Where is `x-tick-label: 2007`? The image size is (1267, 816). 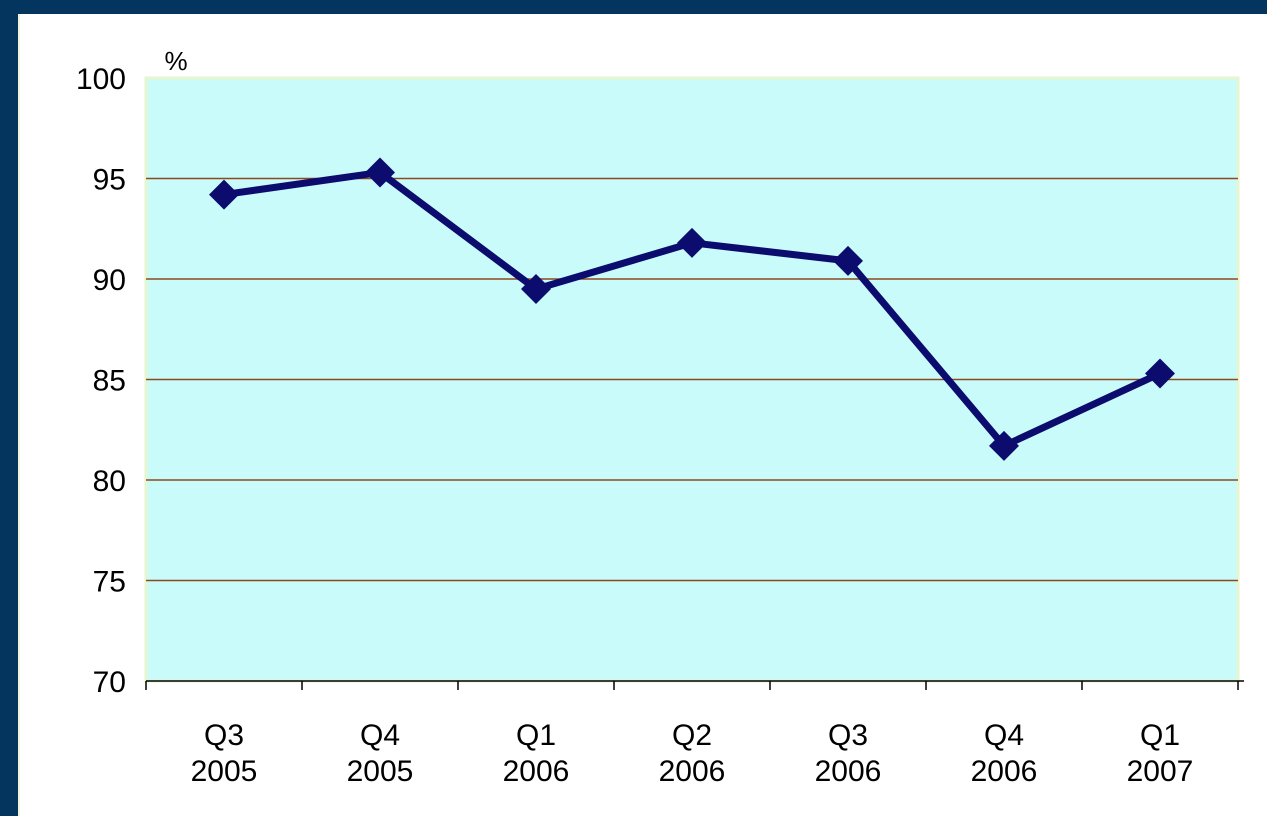 x-tick-label: 2007 is located at coordinates (1160, 771).